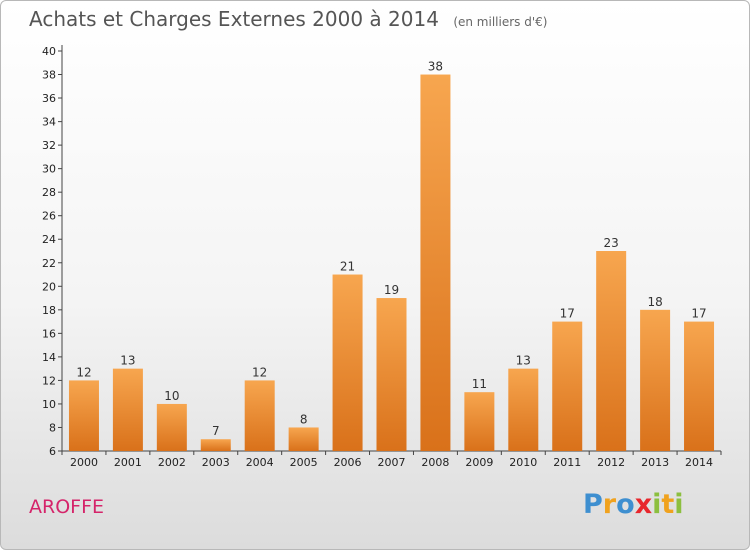 The width and height of the screenshot is (750, 550). I want to click on x-tick-label: 2007, so click(392, 462).